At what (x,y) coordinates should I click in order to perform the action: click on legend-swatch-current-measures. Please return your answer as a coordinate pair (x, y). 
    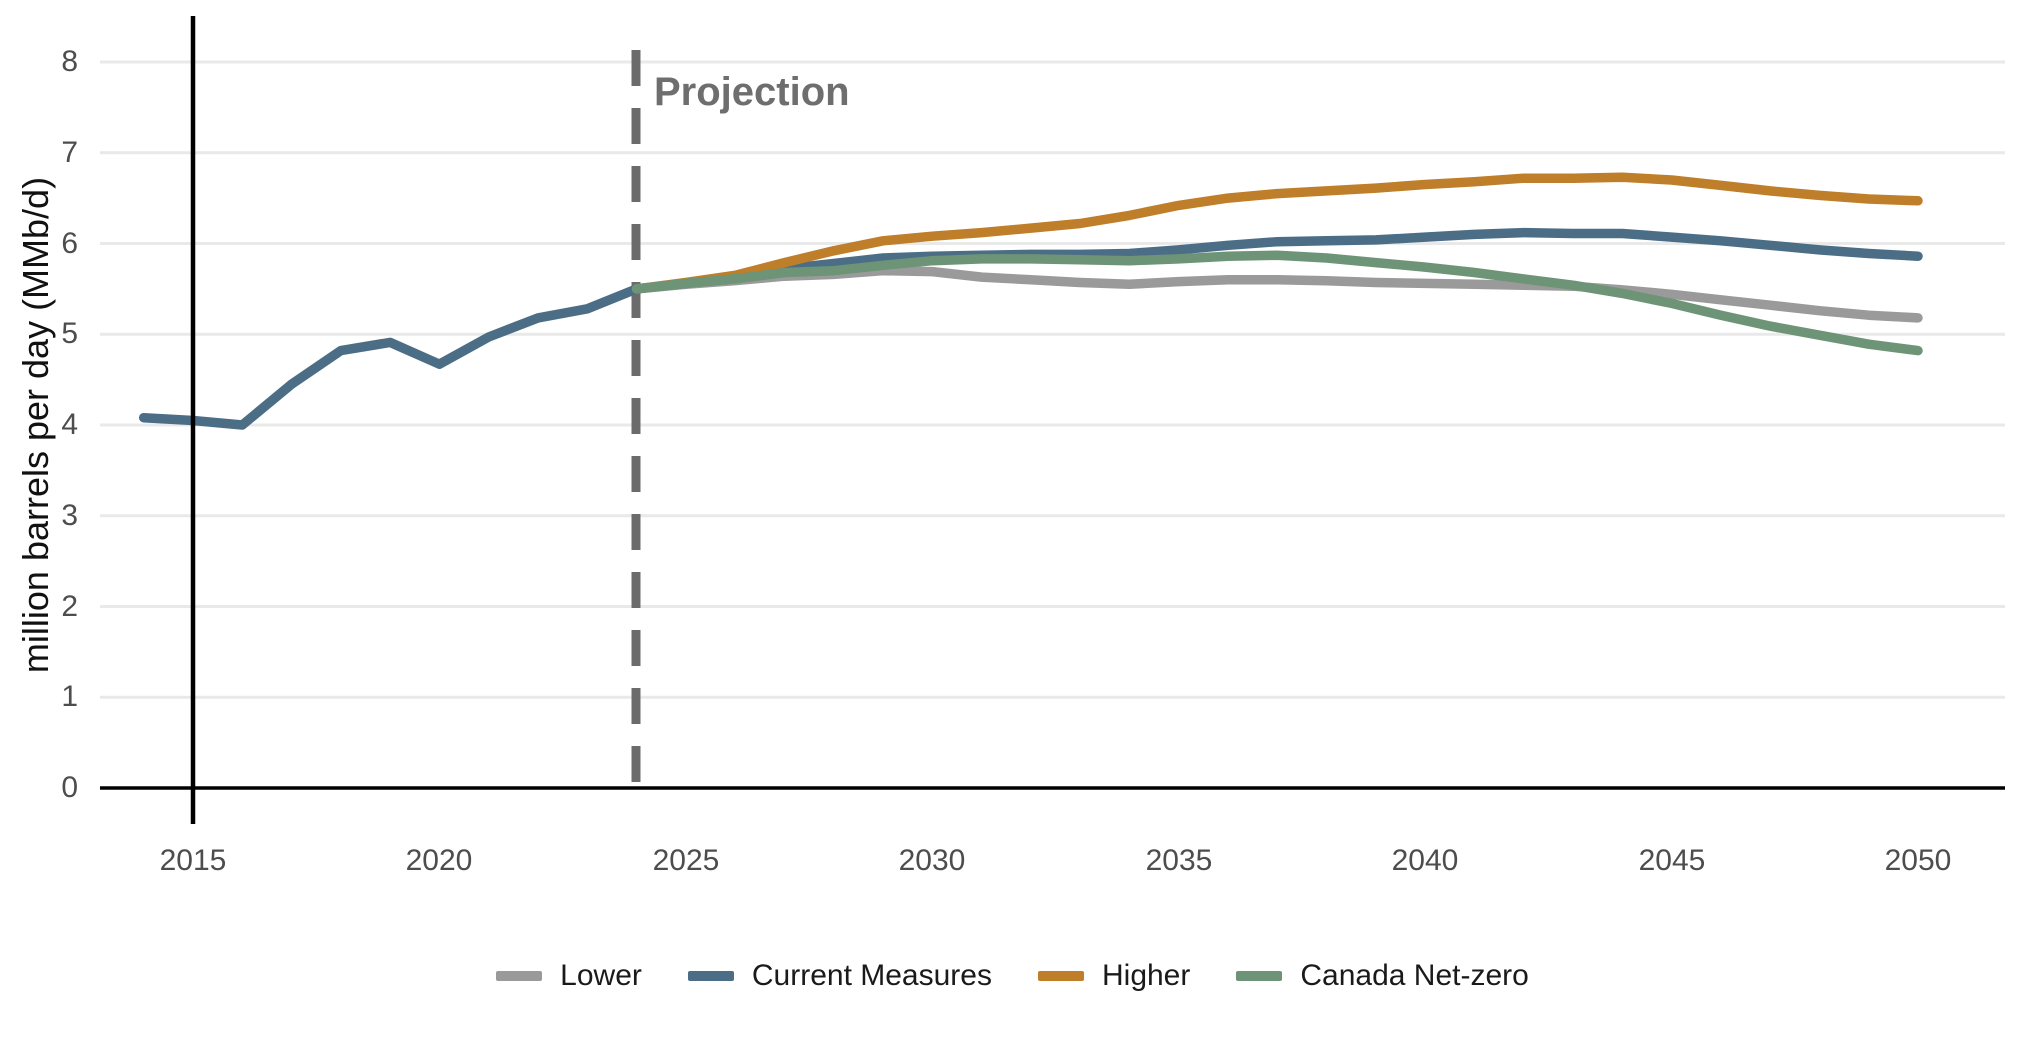
    Looking at the image, I should click on (710, 976).